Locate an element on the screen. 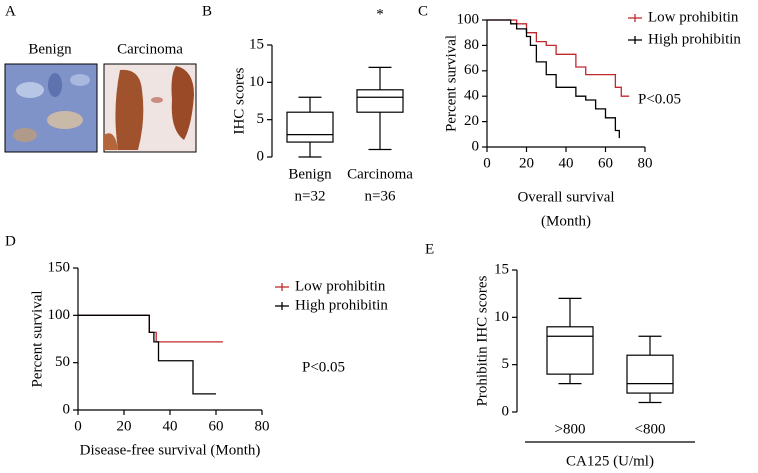 This screenshot has width=758, height=473. x-tick-label: Benign is located at coordinates (310, 174).